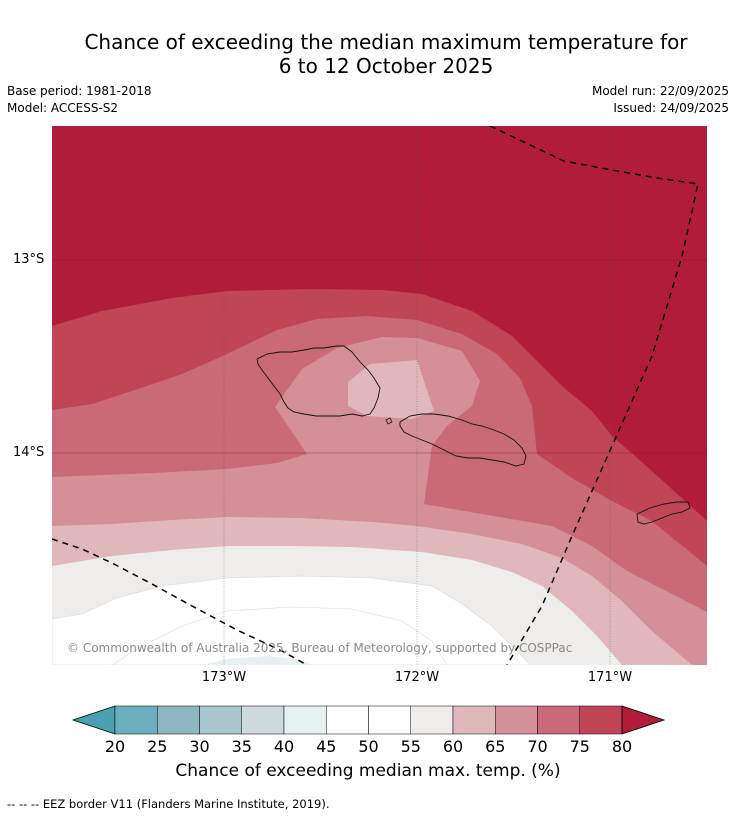  What do you see at coordinates (79, 100) in the screenshot?
I see `meta-left: Base period: 1981-2018 Model: ACCESS-S2` at bounding box center [79, 100].